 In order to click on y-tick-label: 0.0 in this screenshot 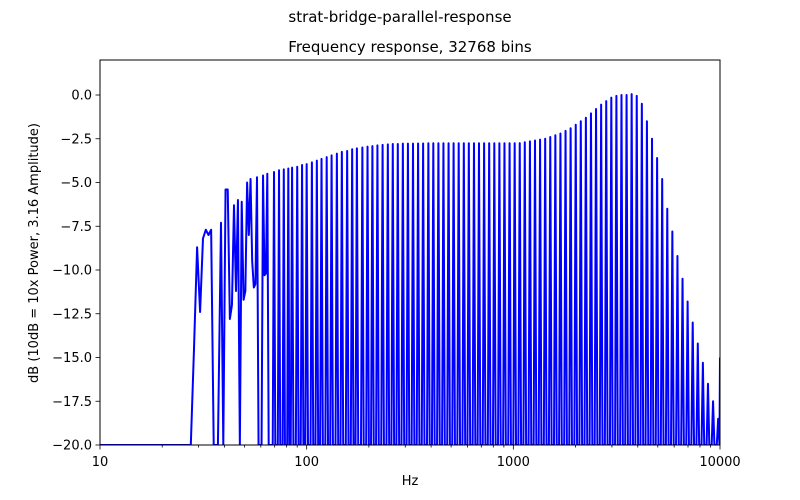, I will do `click(81, 96)`.